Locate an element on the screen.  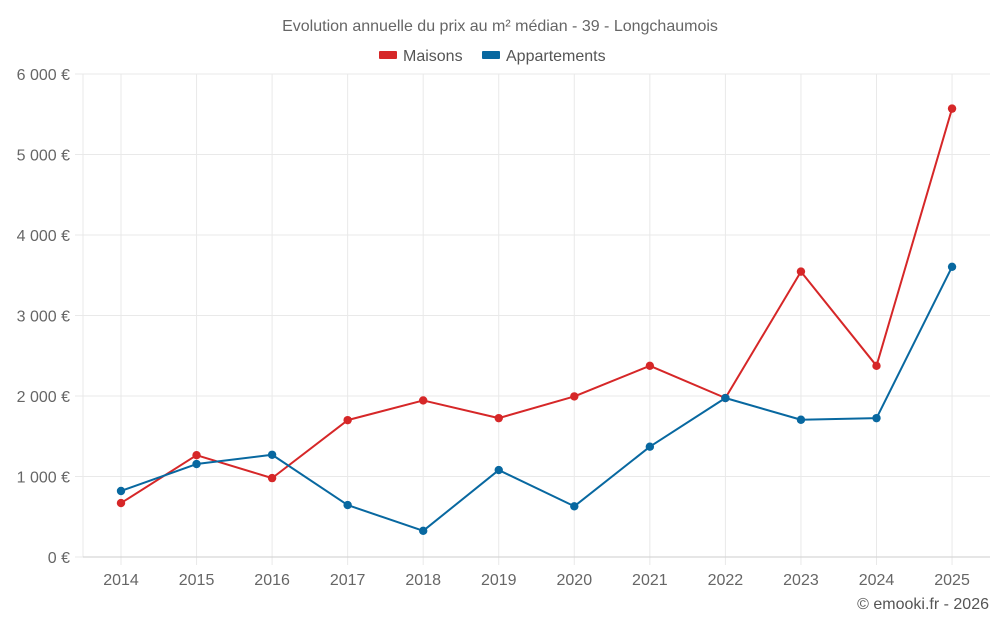
x-tick-label: 2019 is located at coordinates (499, 580).